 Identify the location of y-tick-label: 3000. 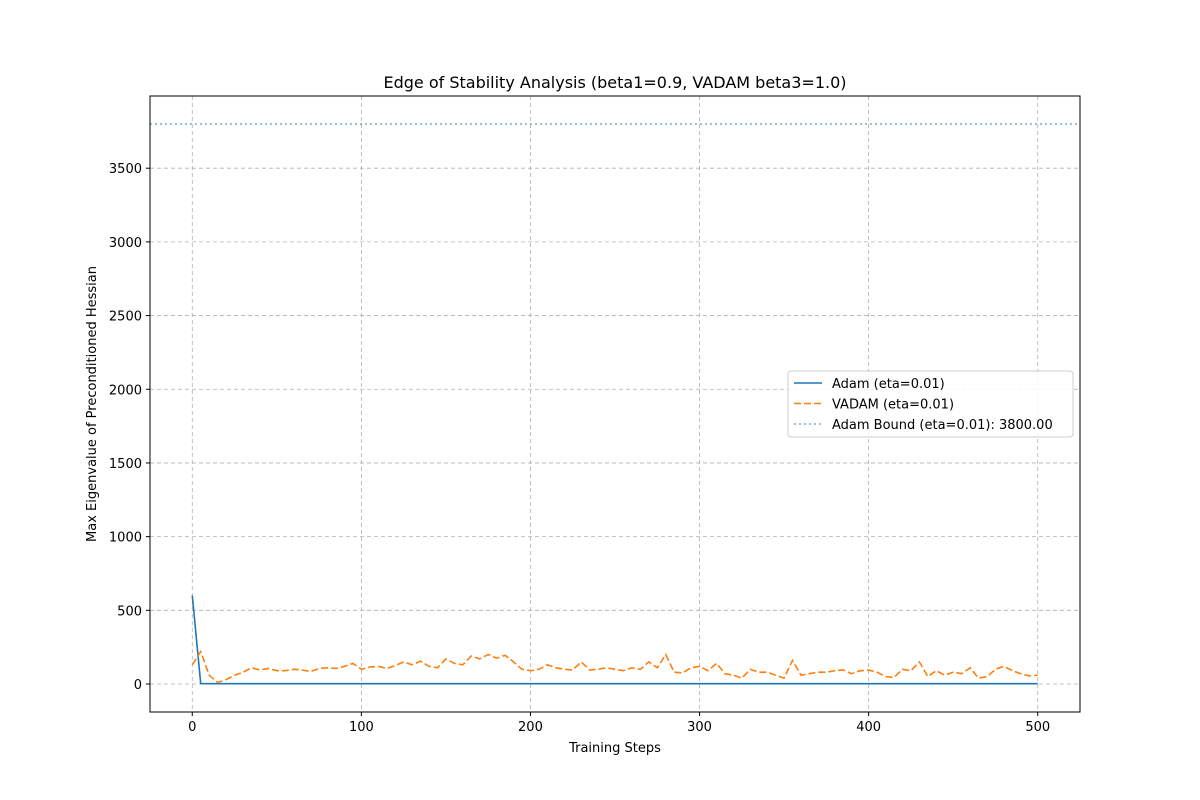
(125, 243).